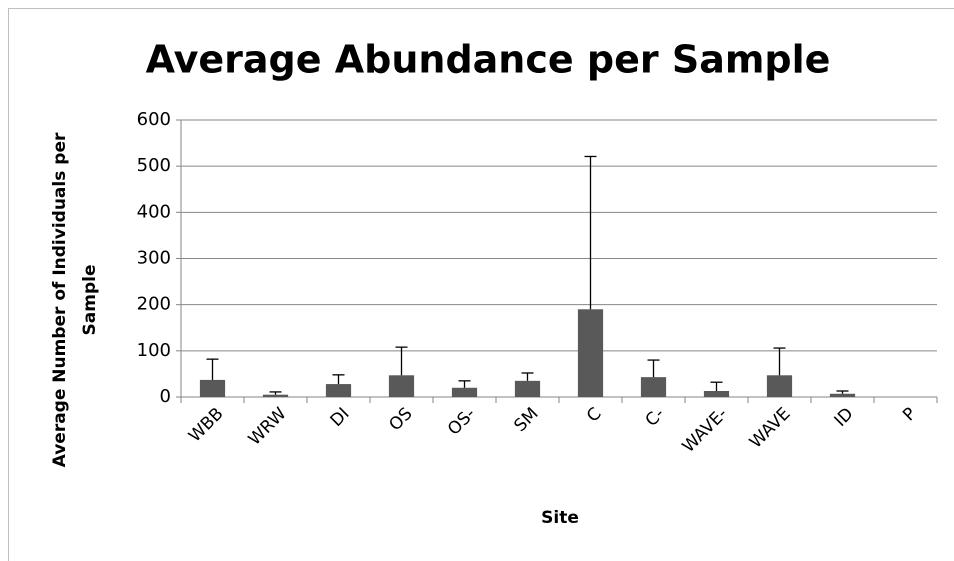  I want to click on x-tick-label: SM, so click(526, 420).